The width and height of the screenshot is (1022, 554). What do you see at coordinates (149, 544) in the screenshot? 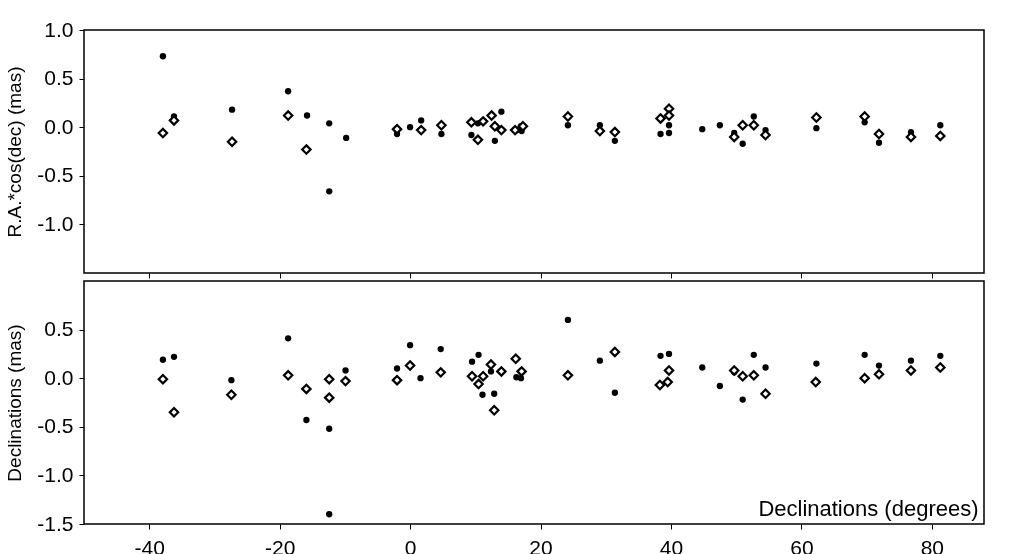
I see `x-tick-label: -40` at bounding box center [149, 544].